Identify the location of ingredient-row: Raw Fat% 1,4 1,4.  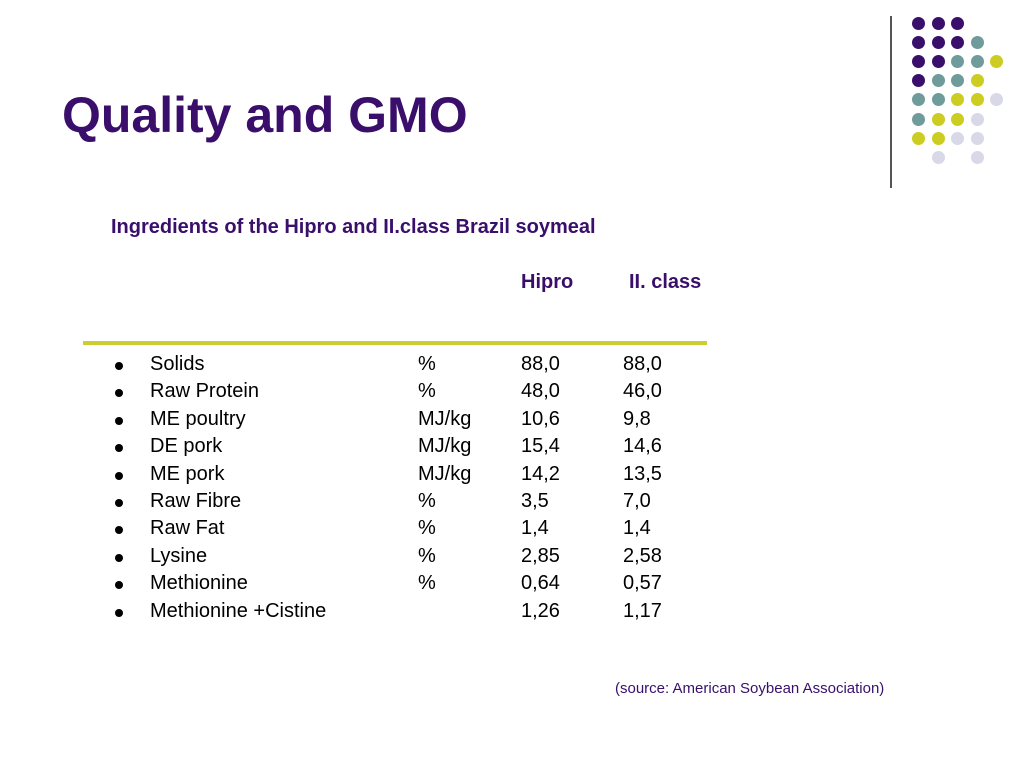
(380, 530).